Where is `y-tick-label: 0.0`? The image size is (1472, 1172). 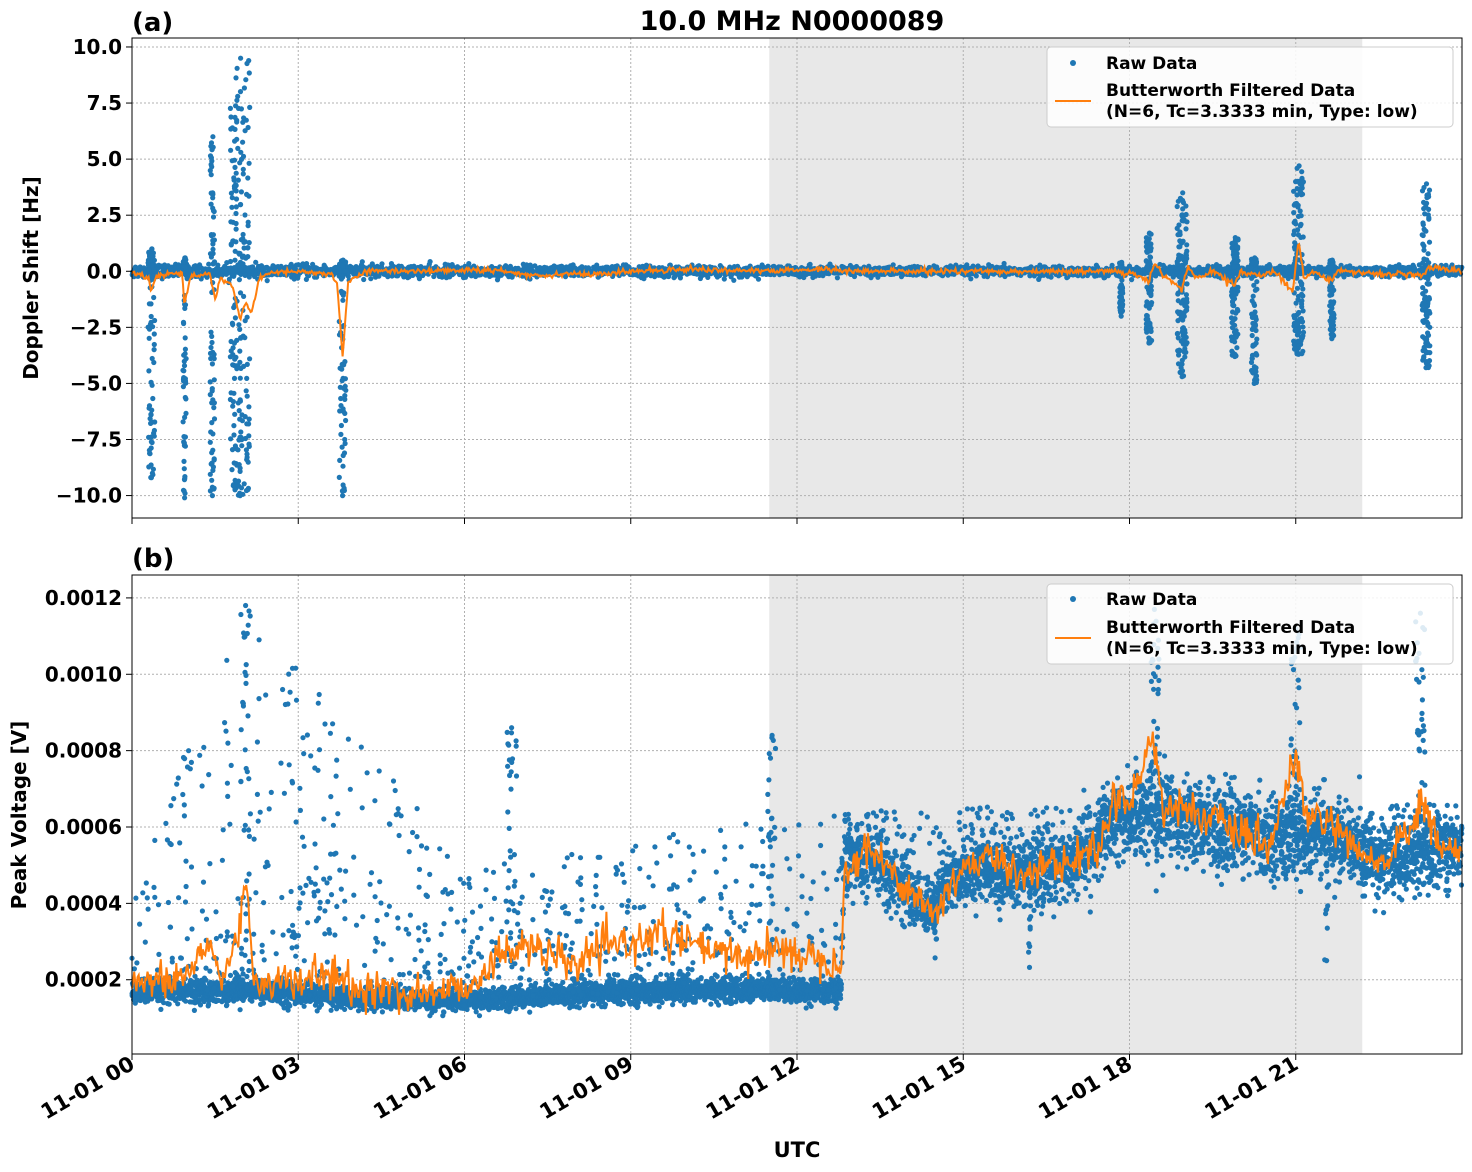 y-tick-label: 0.0 is located at coordinates (104, 271).